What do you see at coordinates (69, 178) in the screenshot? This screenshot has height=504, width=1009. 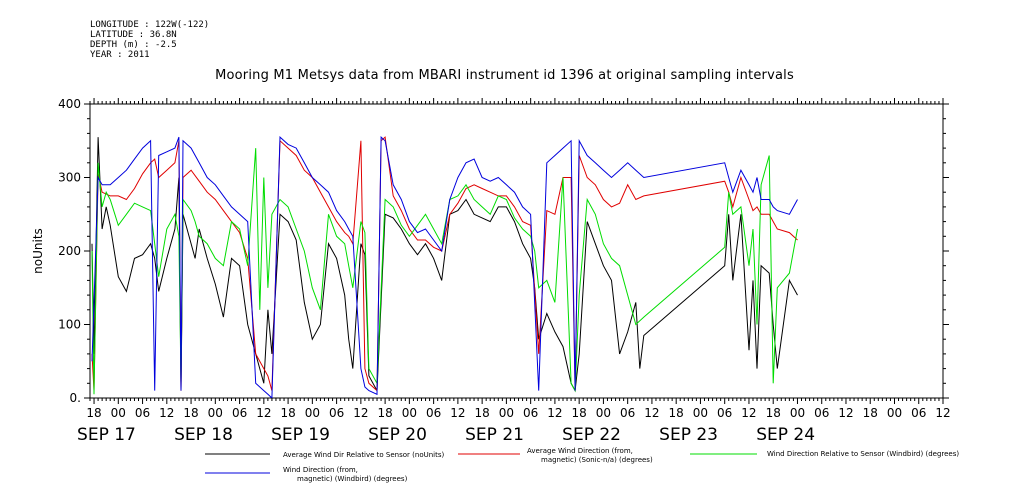 I see `y-tick-label: 300` at bounding box center [69, 178].